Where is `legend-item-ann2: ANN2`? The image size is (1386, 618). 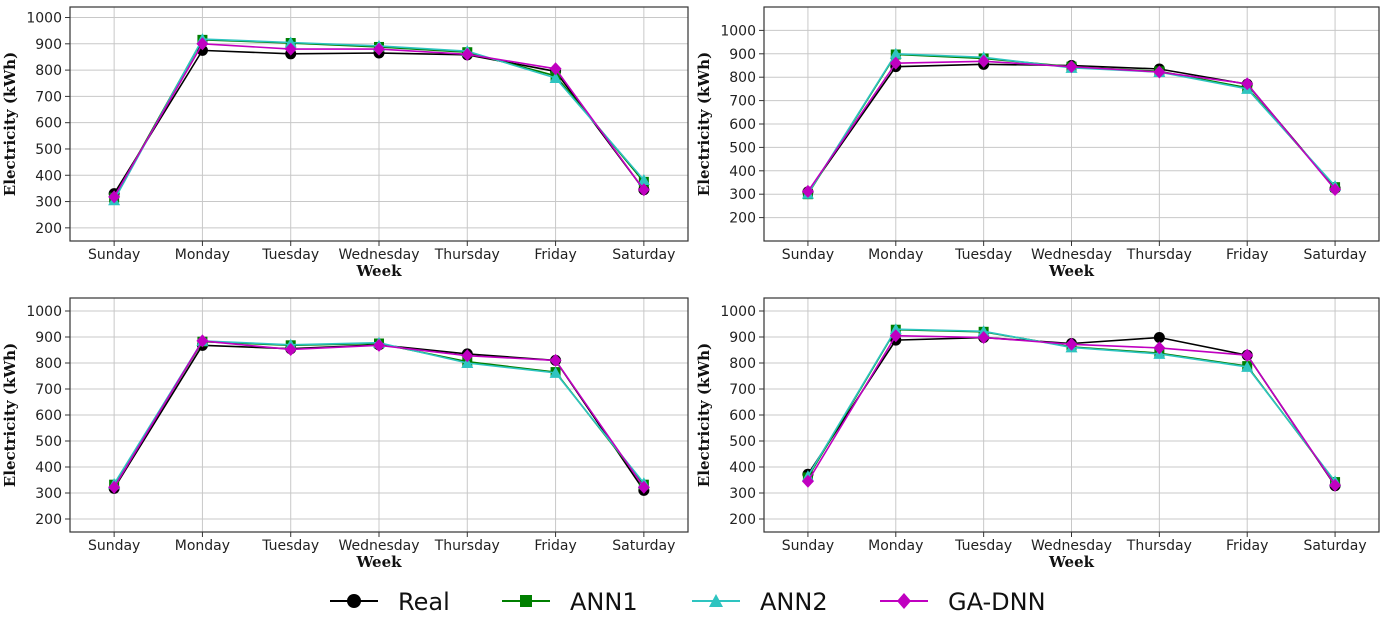 legend-item-ann2: ANN2 is located at coordinates (760, 602).